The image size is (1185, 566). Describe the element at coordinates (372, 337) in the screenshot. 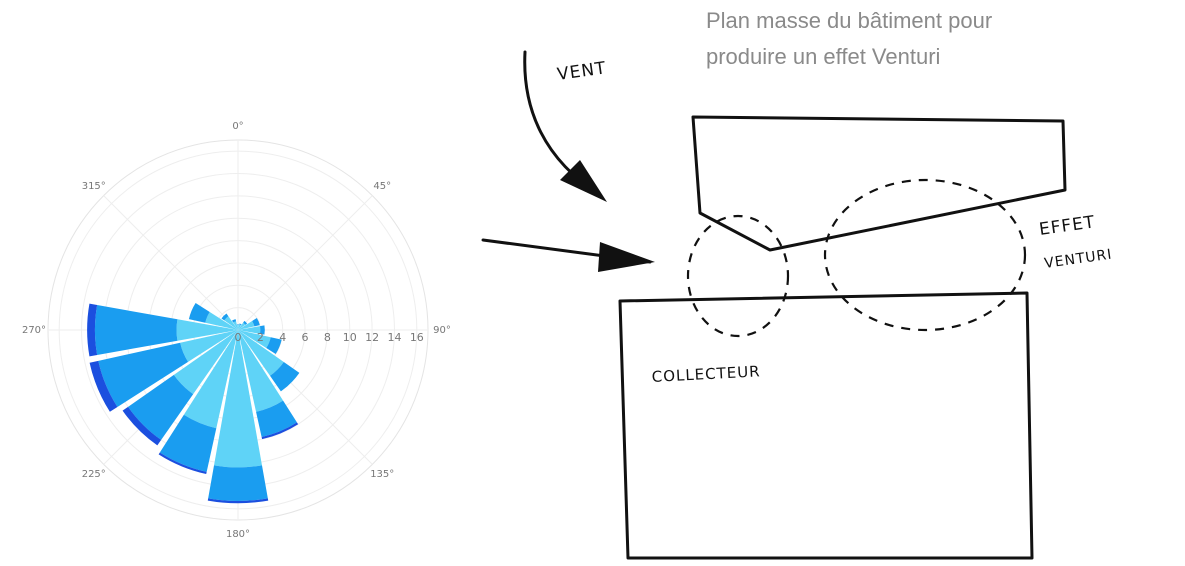

I see `radial-tick-label: 12` at that location.